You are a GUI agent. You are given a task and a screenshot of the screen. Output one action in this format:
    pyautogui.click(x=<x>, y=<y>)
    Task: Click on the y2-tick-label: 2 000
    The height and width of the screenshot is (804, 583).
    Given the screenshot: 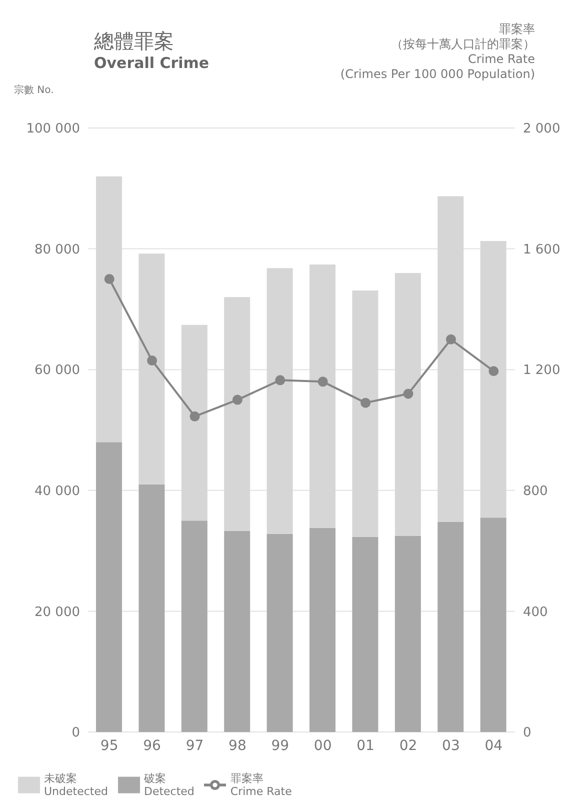 What is the action you would take?
    pyautogui.click(x=541, y=129)
    